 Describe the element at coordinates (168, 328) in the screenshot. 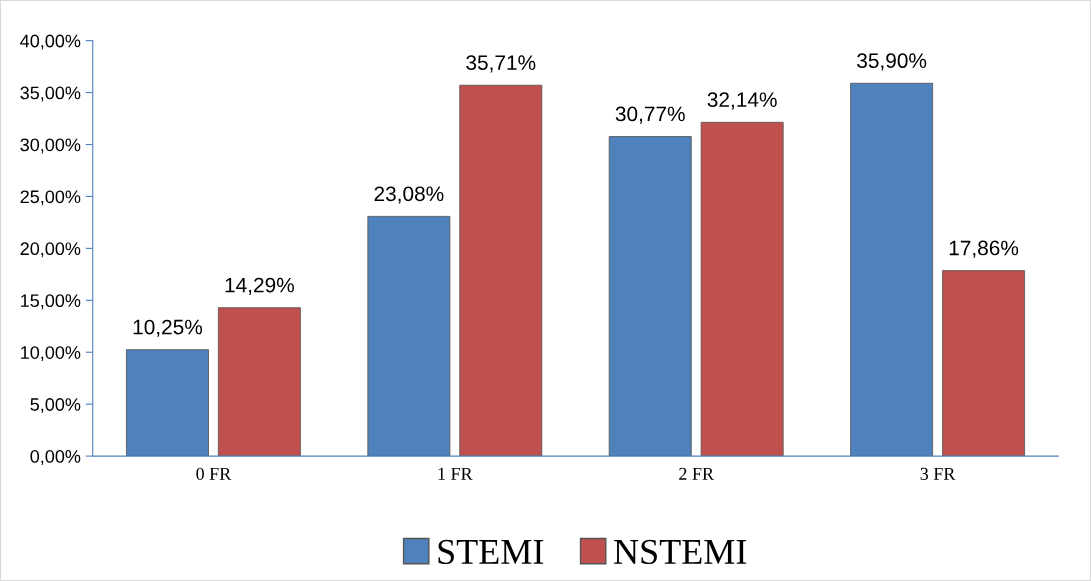

I see `data-label: 10,25%` at that location.